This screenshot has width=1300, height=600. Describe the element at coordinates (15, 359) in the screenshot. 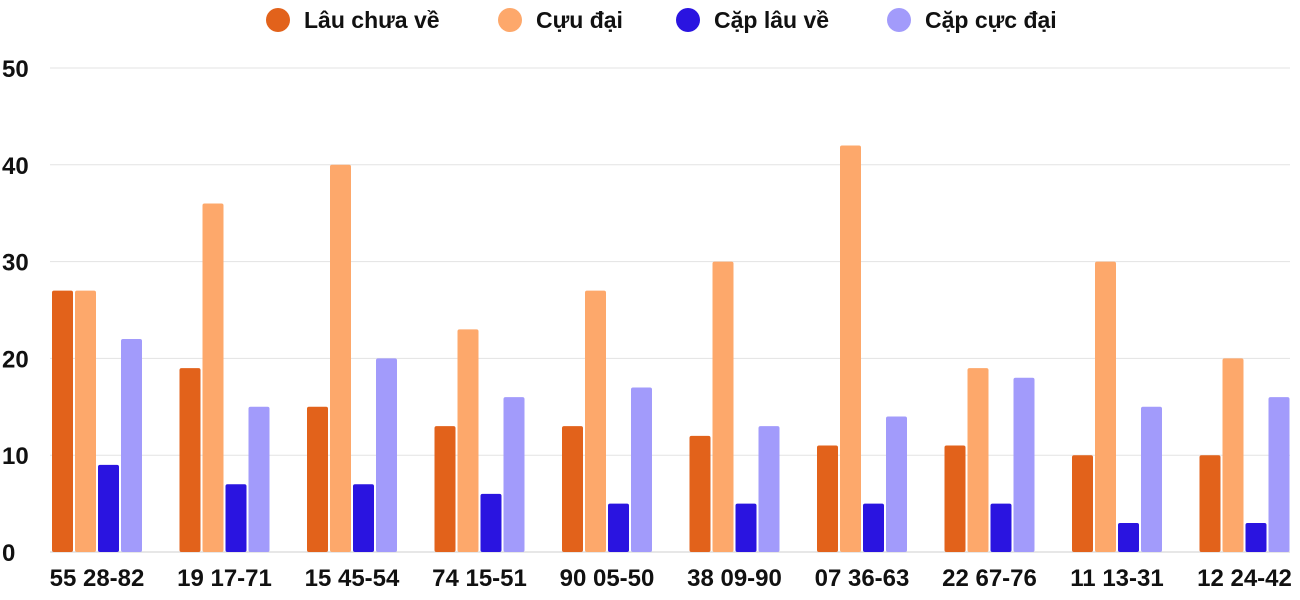

I see `y-tick-label: 20` at that location.